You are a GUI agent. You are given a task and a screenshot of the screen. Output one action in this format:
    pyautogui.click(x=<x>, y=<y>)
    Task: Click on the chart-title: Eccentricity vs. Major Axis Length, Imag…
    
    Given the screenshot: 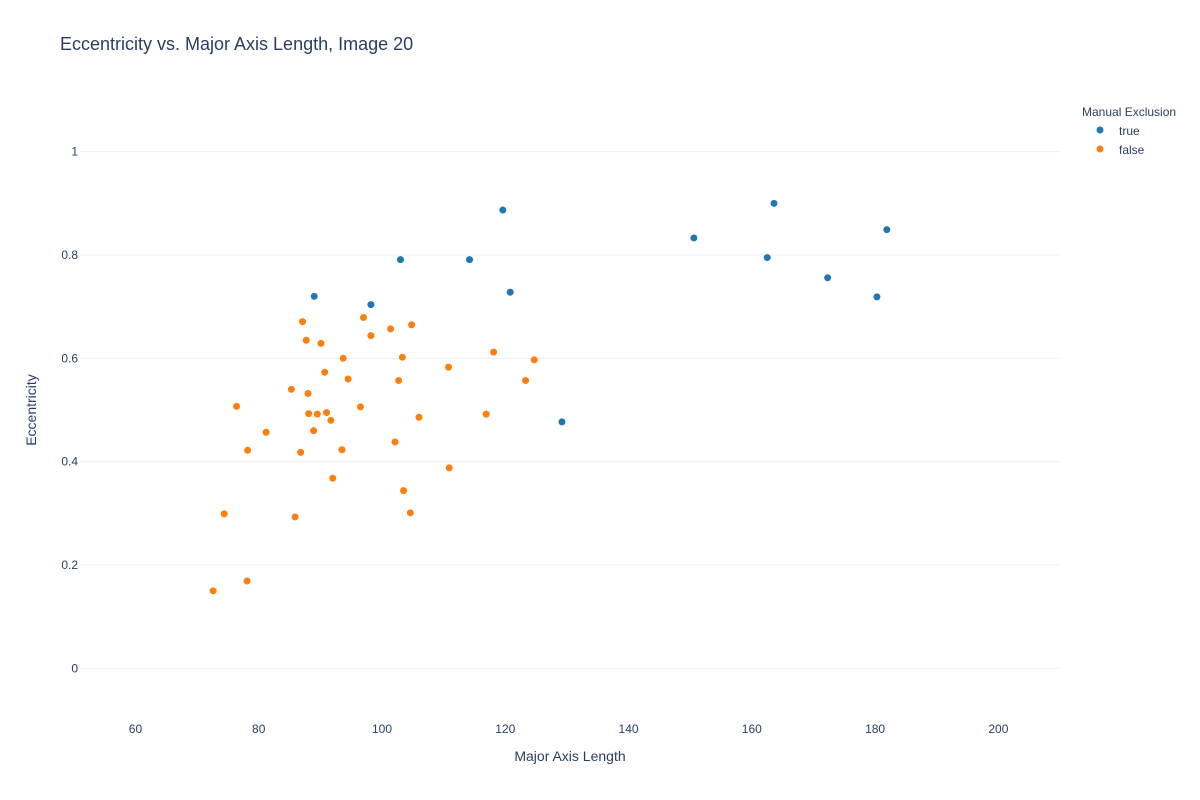 What is the action you would take?
    pyautogui.click(x=236, y=44)
    